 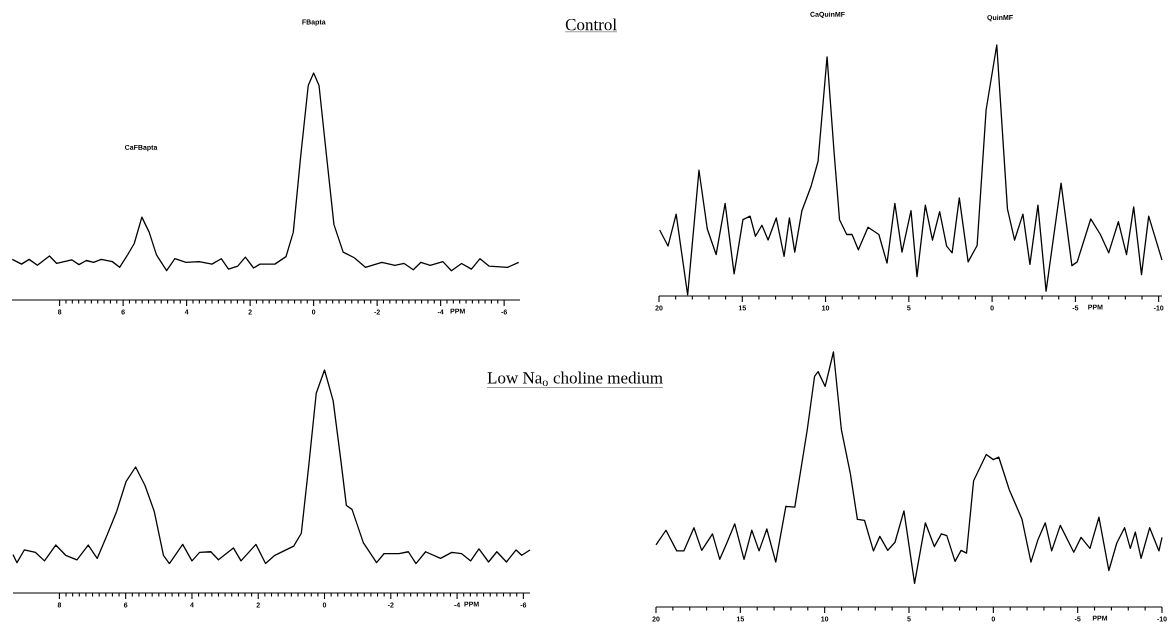 I want to click on chart-title: Control, so click(x=591, y=24).